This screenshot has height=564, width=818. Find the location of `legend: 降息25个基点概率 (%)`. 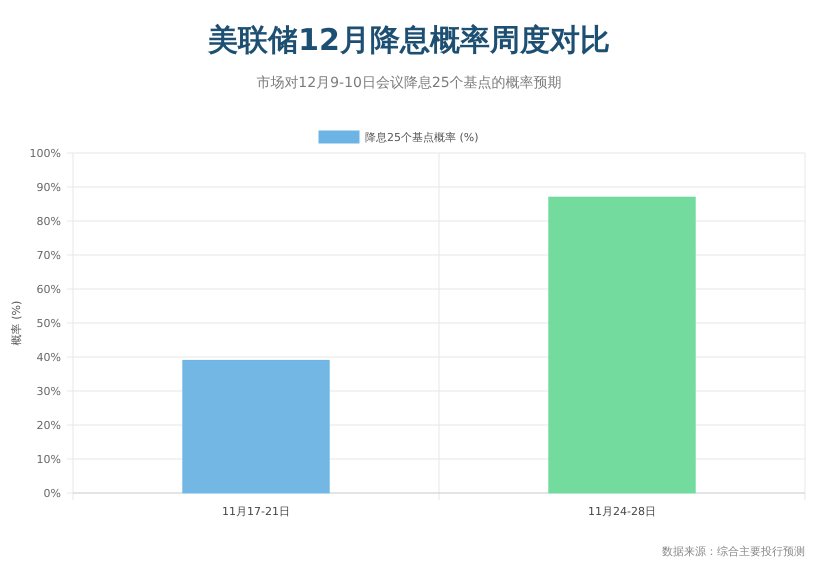

legend: 降息25个基点概率 (%) is located at coordinates (398, 137).